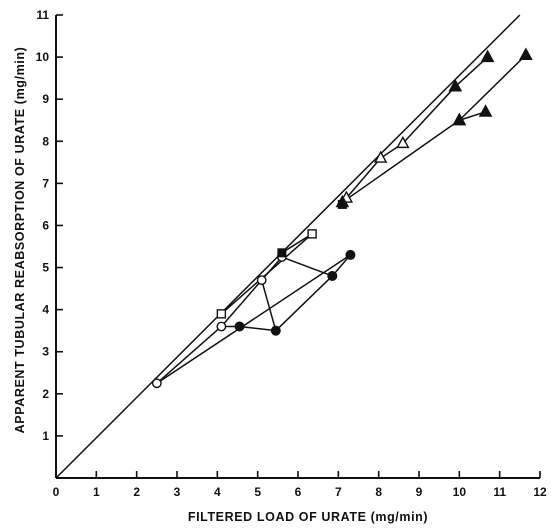 This screenshot has height=529, width=558. What do you see at coordinates (42, 15) in the screenshot?
I see `y-tick-label: 11` at bounding box center [42, 15].